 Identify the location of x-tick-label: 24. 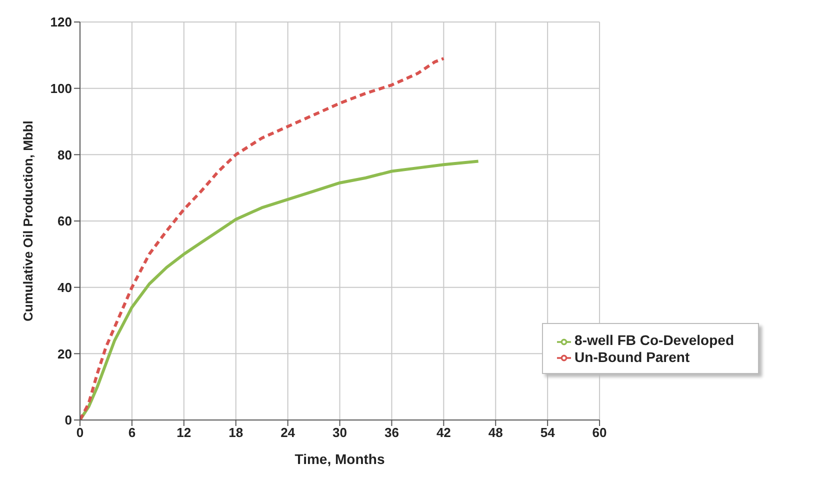
(288, 432).